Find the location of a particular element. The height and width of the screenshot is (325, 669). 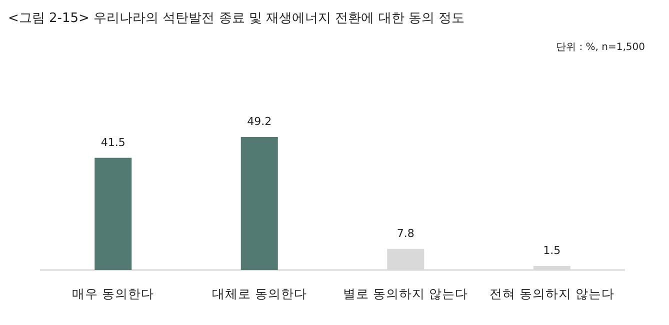

text: 단위 : %, n=1,500 is located at coordinates (600, 47).